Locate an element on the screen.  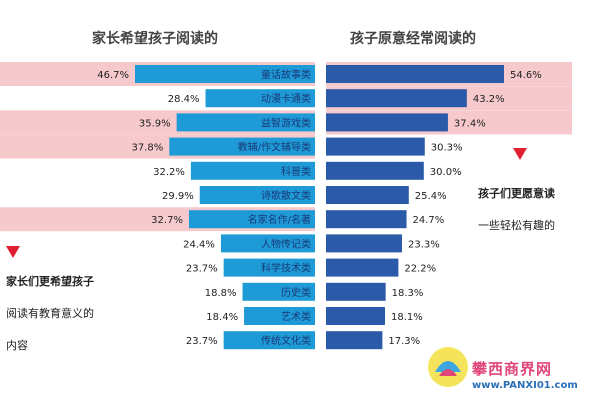
category-label: 科学技术类 is located at coordinates (286, 268).